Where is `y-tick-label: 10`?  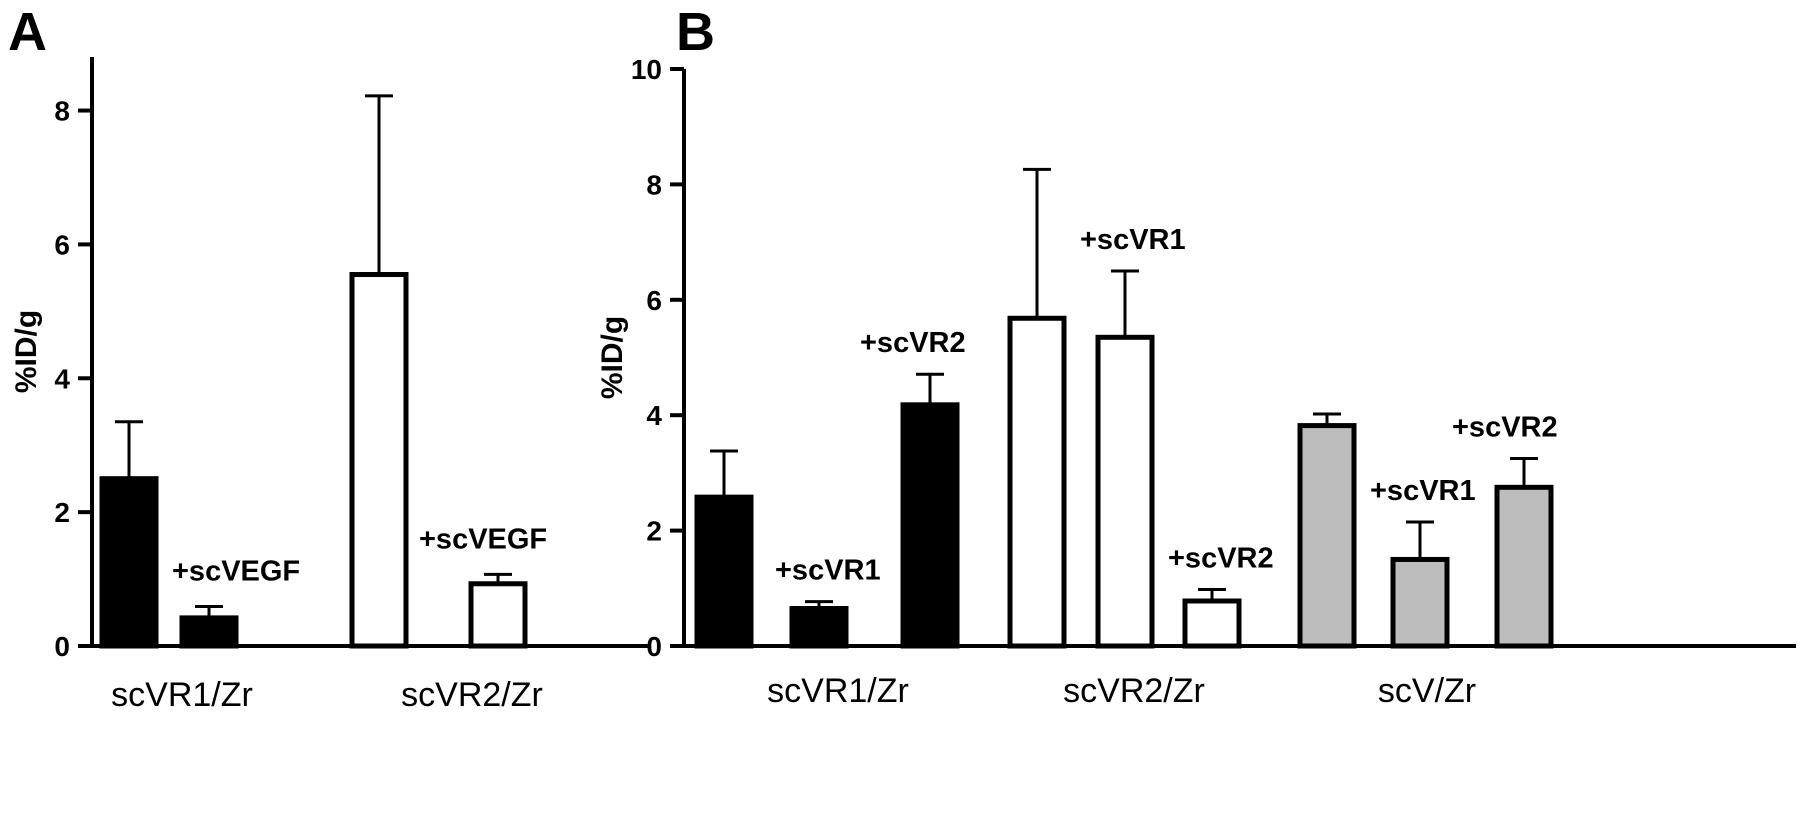
y-tick-label: 10 is located at coordinates (646, 69).